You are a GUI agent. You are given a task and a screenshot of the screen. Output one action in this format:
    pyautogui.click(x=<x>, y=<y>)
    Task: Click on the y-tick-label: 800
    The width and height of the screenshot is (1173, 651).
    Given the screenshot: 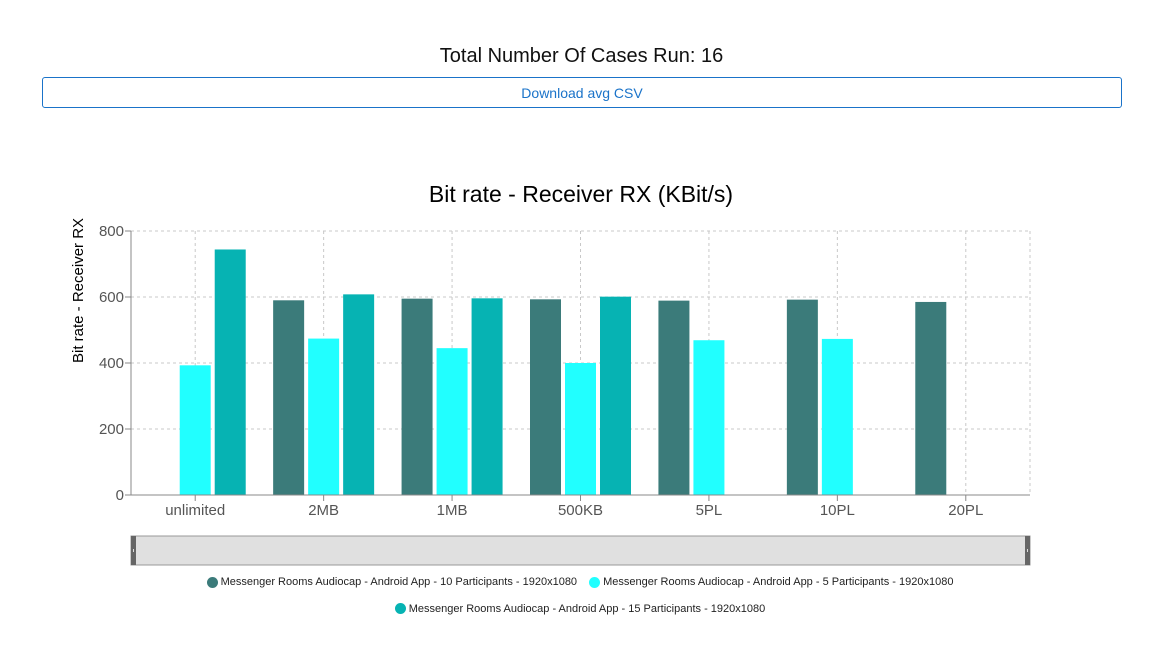 What is the action you would take?
    pyautogui.click(x=111, y=231)
    